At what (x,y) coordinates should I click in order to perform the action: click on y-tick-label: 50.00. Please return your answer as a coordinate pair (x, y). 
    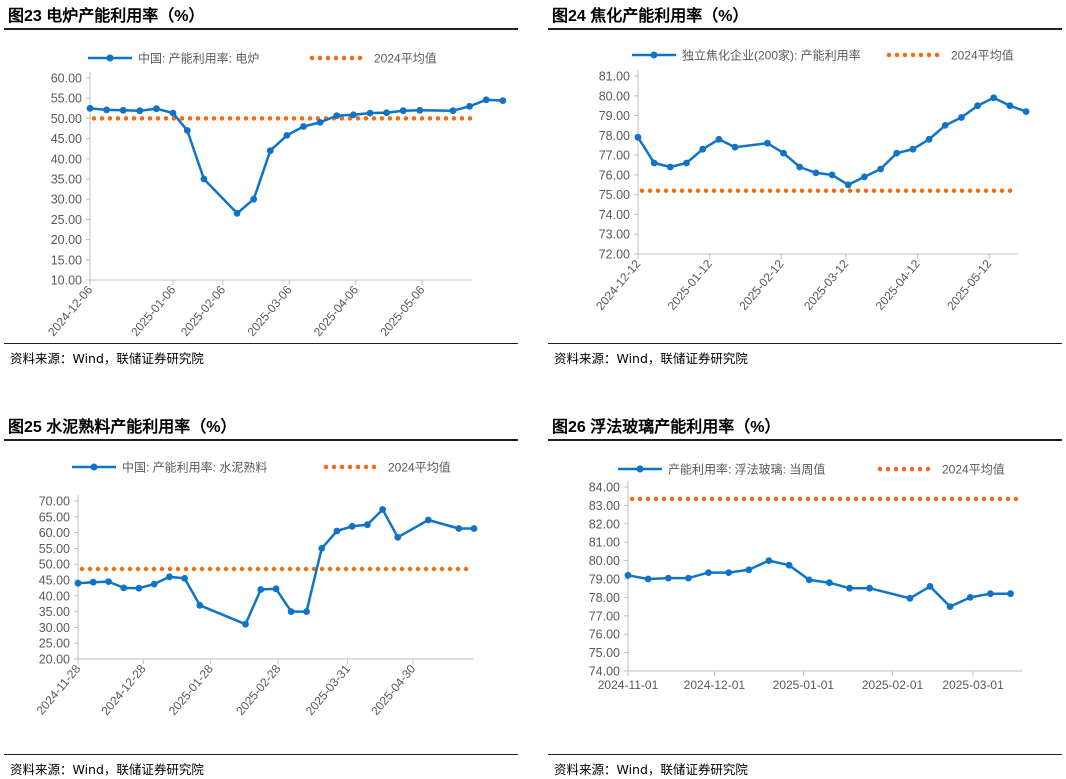
    Looking at the image, I should click on (66, 119).